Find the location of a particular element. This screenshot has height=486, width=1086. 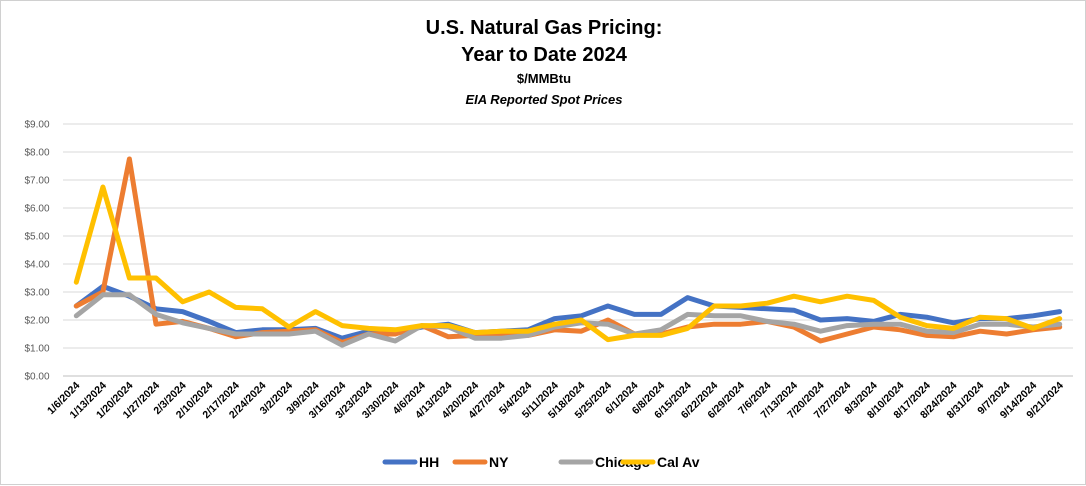

source-note: EIA Reported Spot Prices is located at coordinates (544, 99).